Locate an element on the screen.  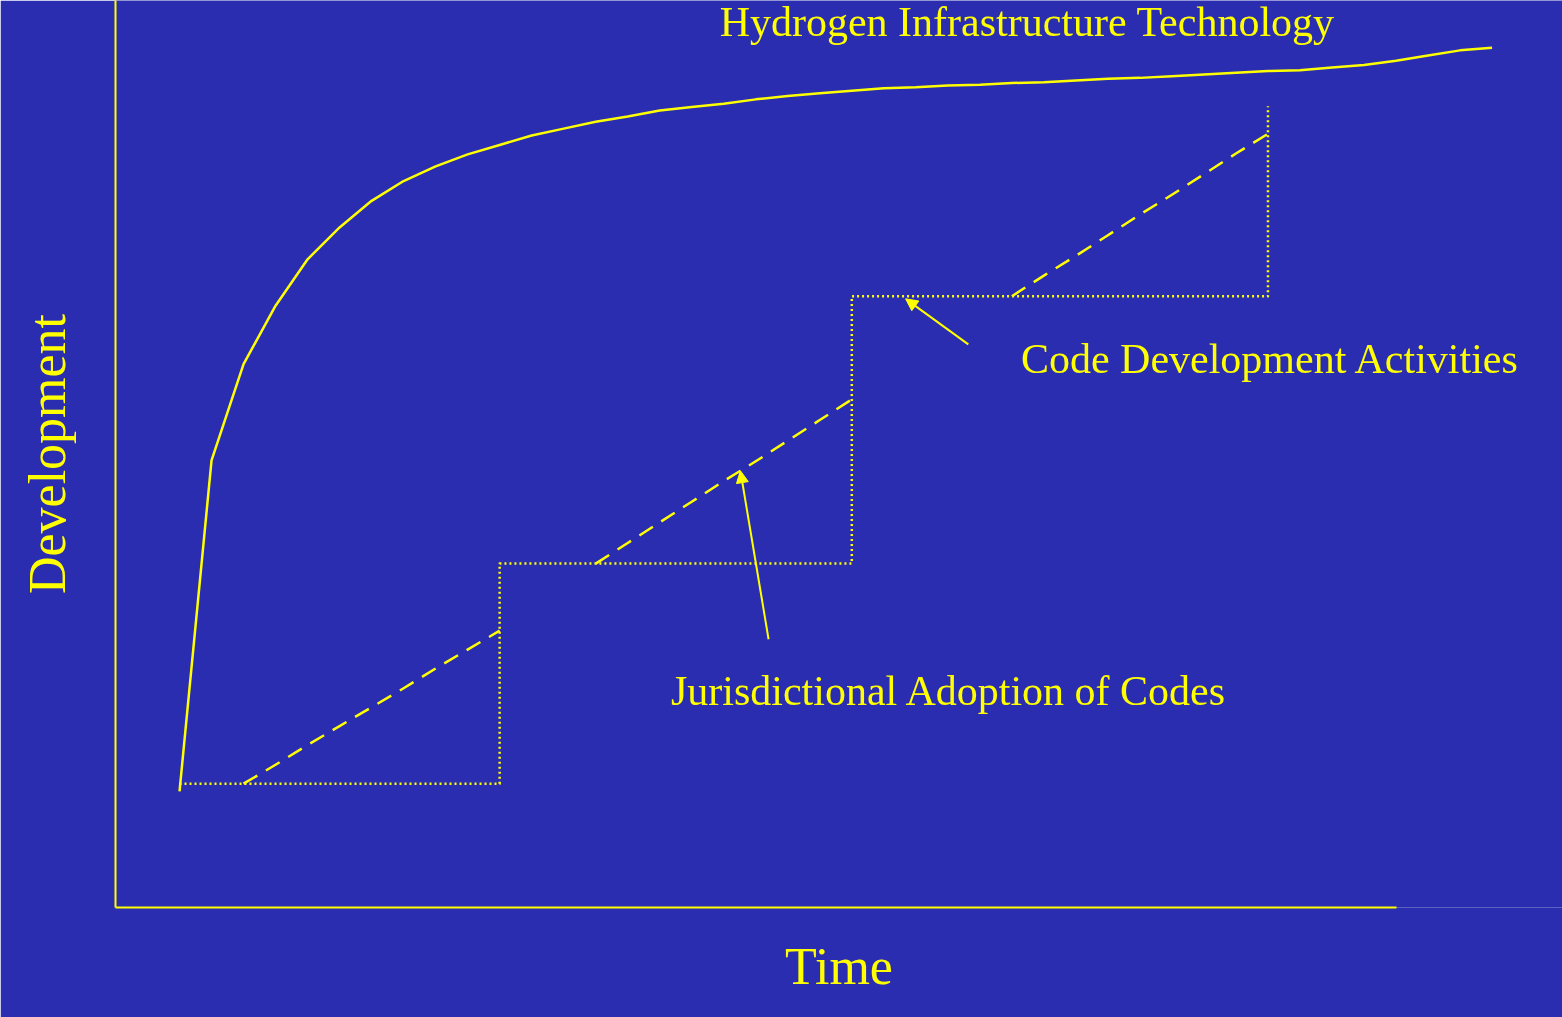
x-axis-title: Time is located at coordinates (839, 966).